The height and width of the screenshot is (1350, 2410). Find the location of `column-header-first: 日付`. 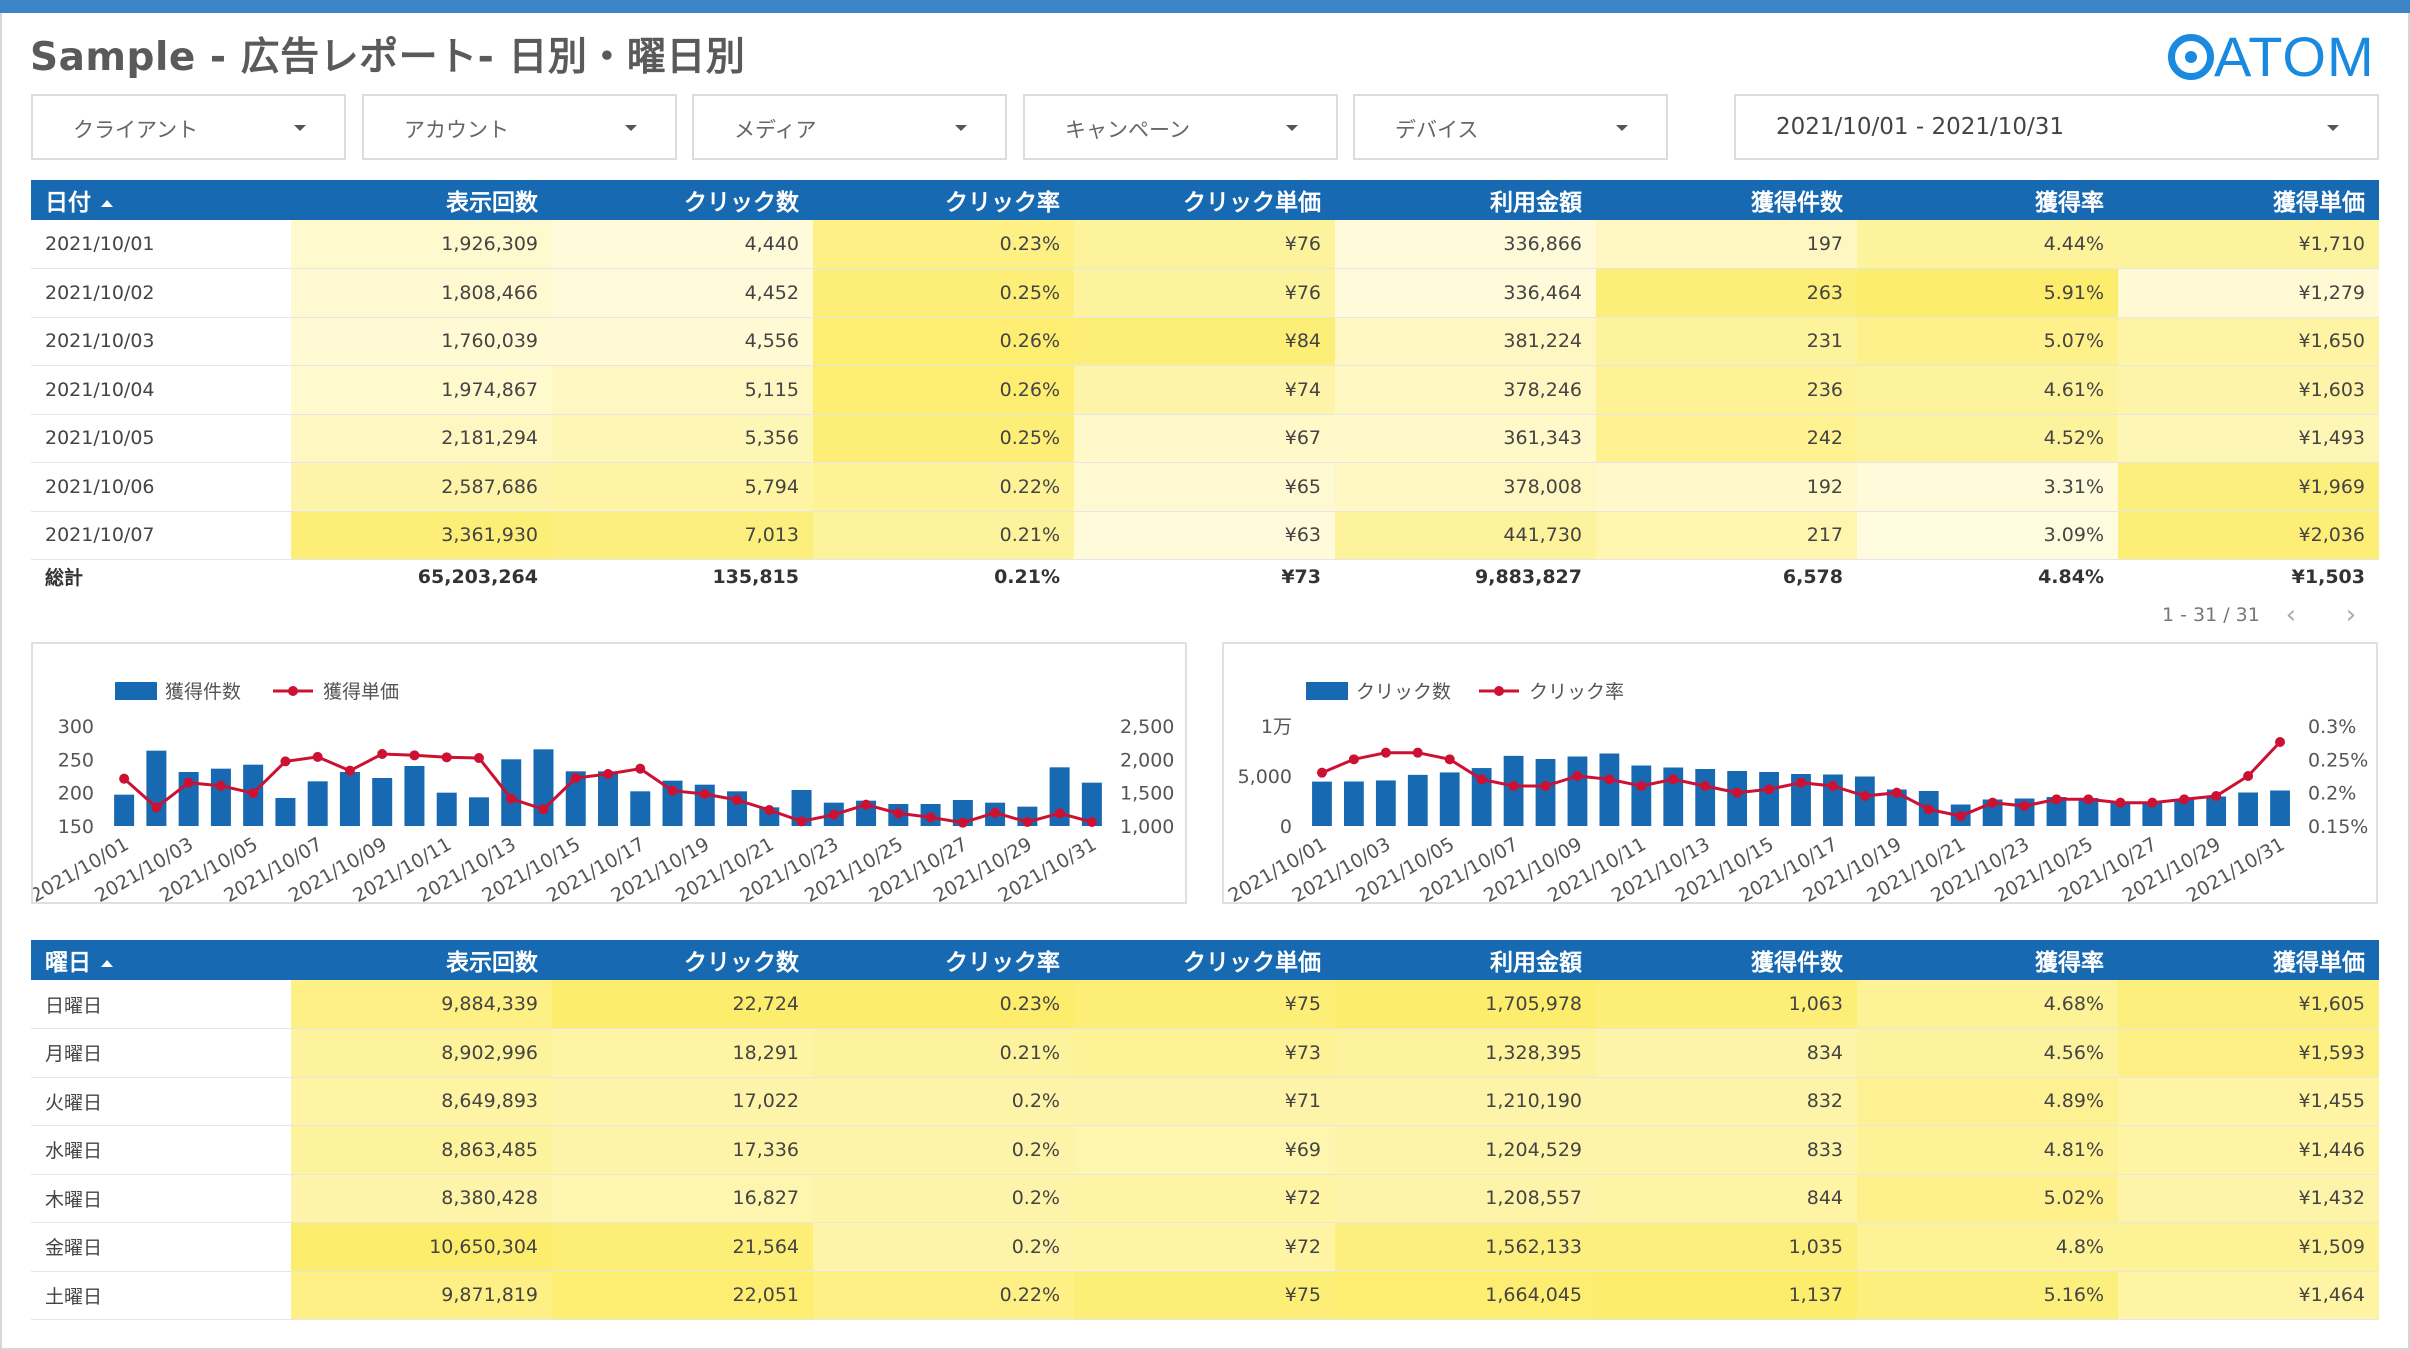

column-header-first: 日付 is located at coordinates (161, 200).